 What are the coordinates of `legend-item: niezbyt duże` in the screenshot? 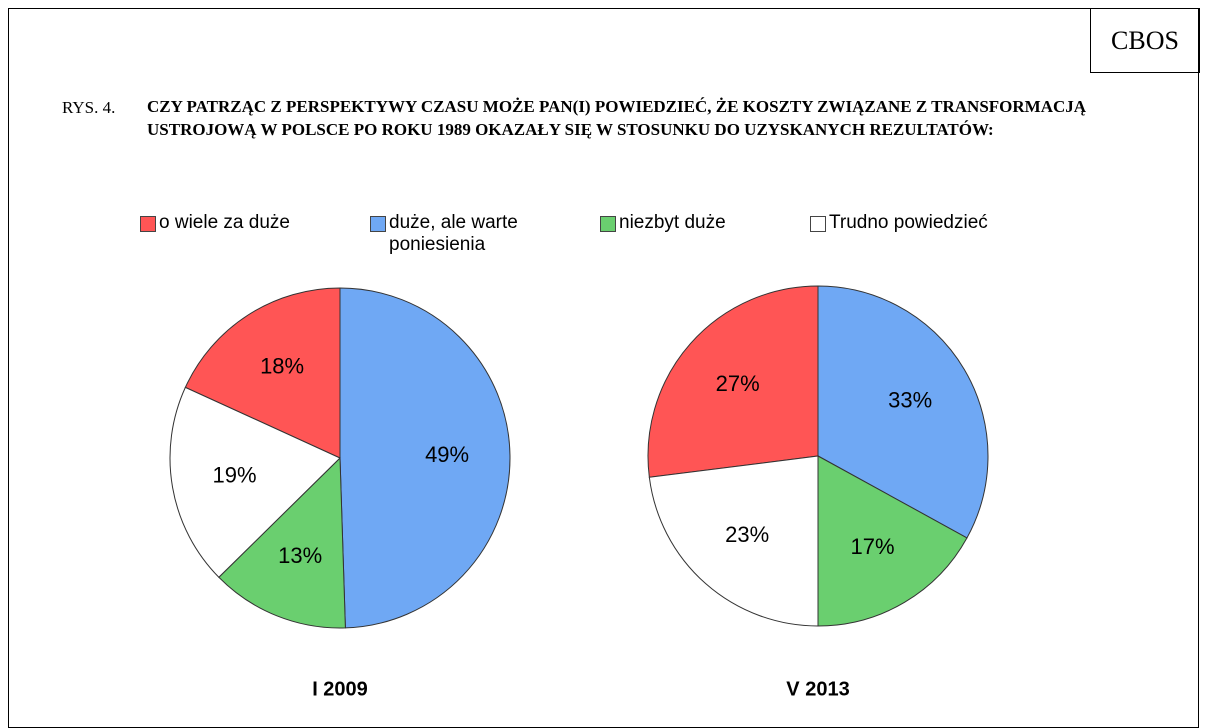 It's located at (690, 223).